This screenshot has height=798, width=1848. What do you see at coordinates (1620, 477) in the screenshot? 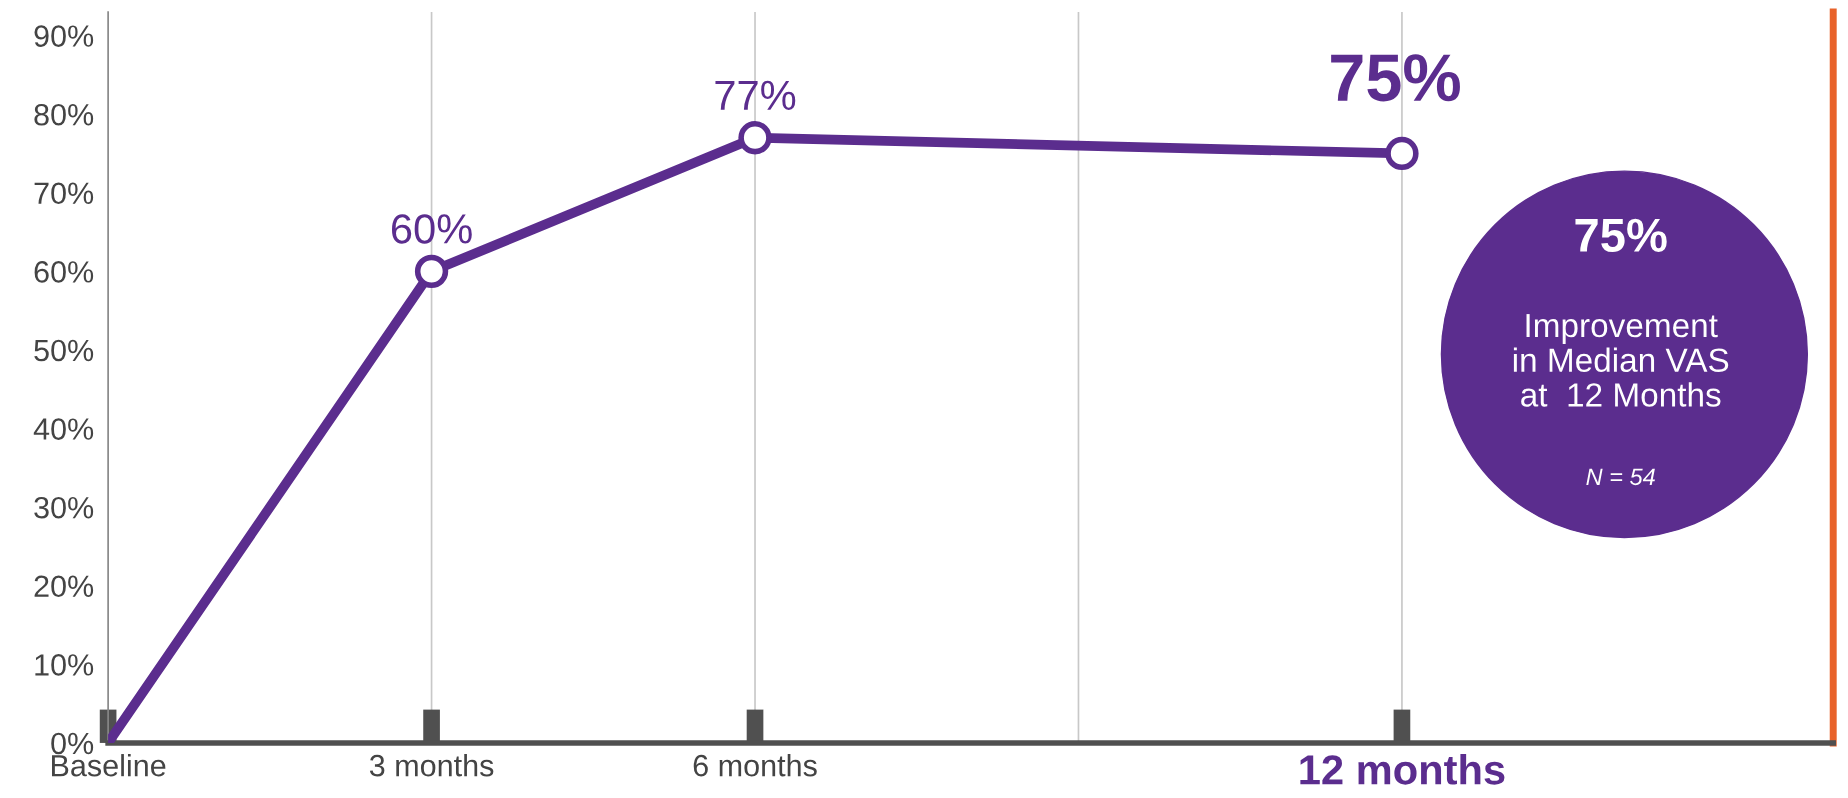
I see `annotation: N = 54` at bounding box center [1620, 477].